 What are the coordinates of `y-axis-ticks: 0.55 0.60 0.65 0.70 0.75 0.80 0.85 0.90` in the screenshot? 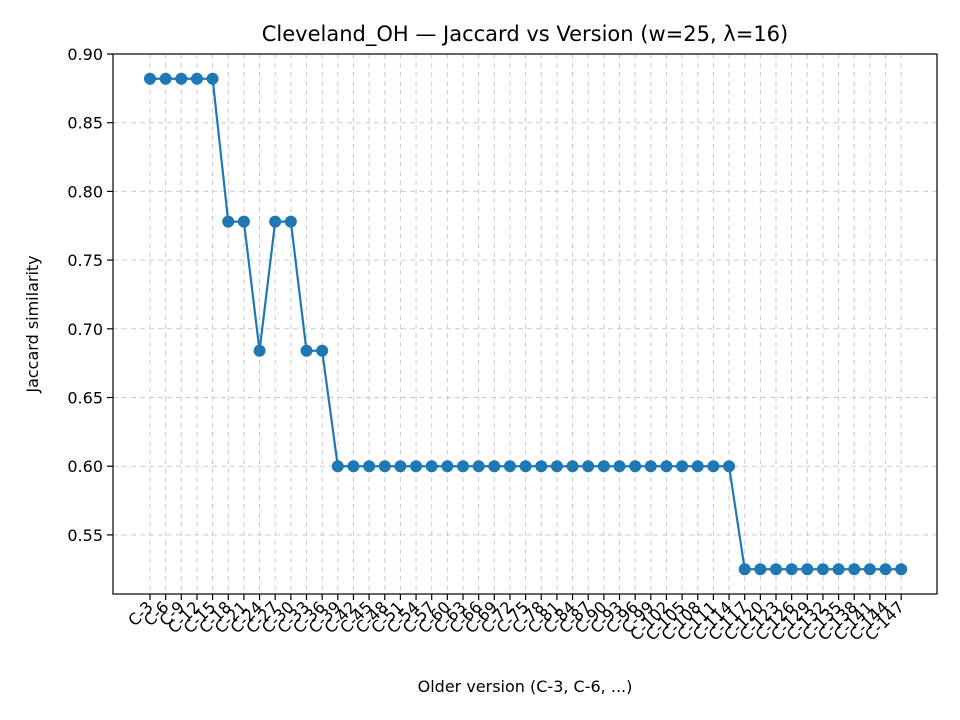 It's located at (90, 295).